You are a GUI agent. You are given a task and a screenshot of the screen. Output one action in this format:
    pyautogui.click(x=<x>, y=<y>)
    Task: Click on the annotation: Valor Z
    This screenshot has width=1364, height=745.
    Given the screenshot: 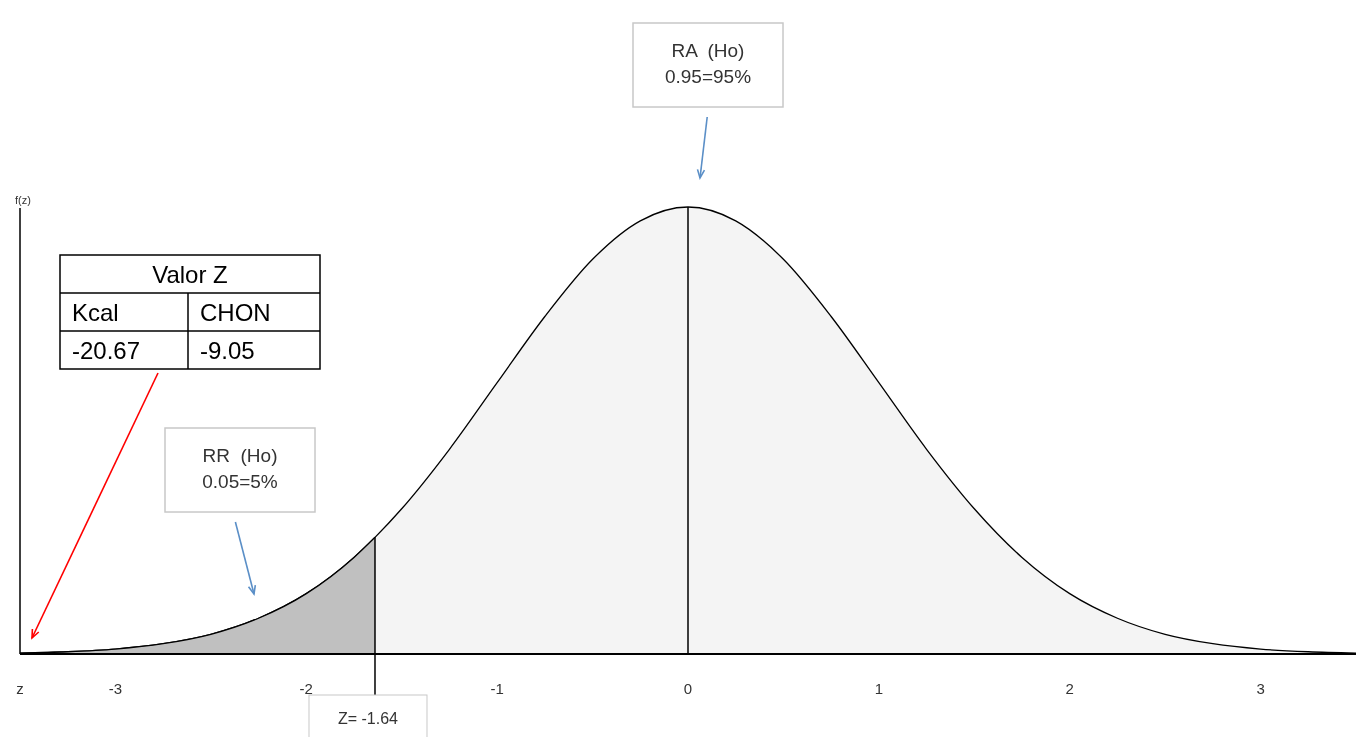 What is the action you would take?
    pyautogui.click(x=190, y=274)
    